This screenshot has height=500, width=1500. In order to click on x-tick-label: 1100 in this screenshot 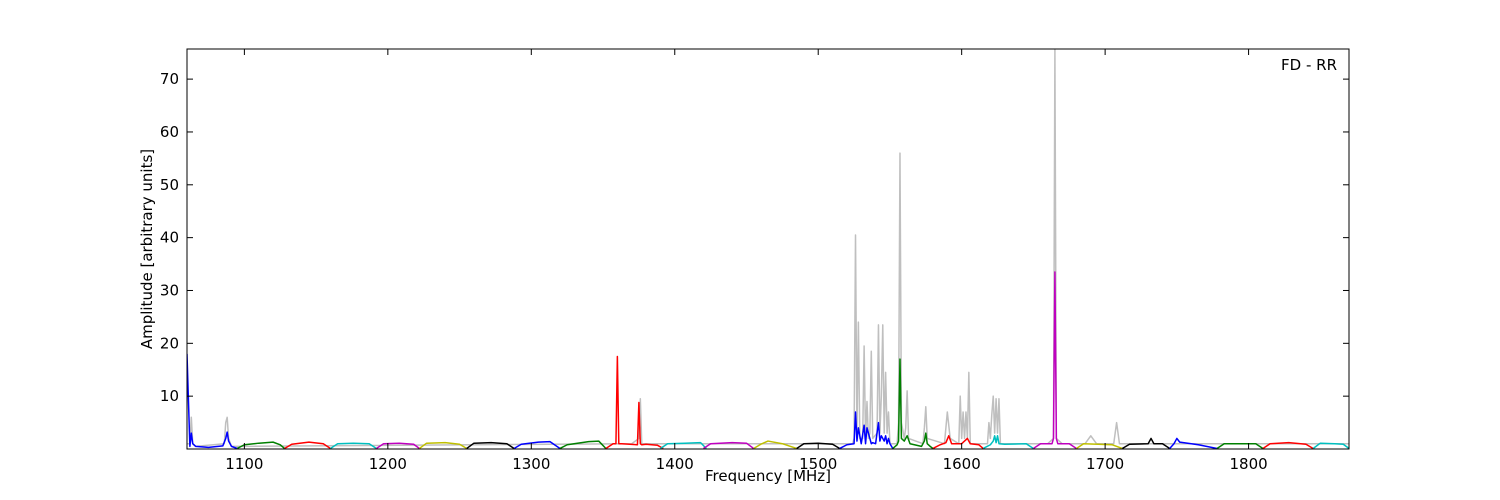, I will do `click(244, 464)`.